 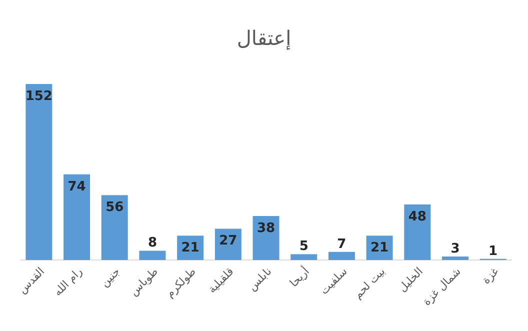 What do you see at coordinates (260, 279) in the screenshot?
I see `x-tick-label: نابلس` at bounding box center [260, 279].